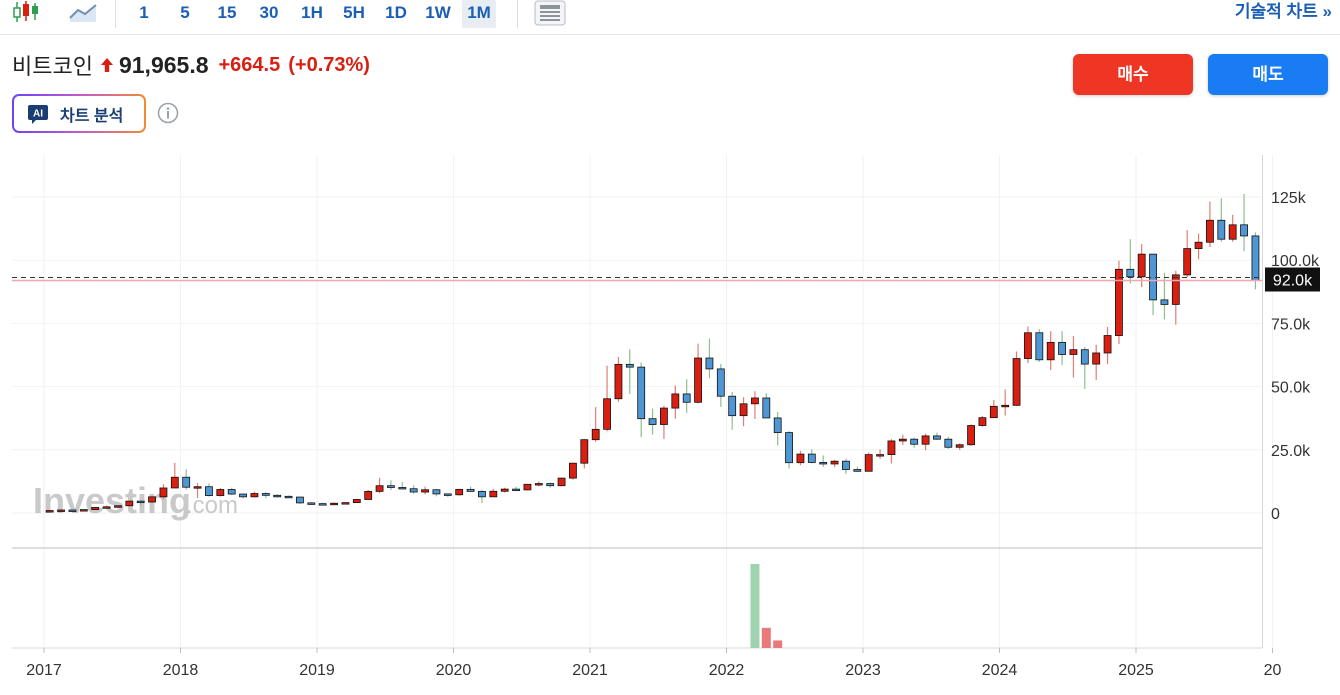 This screenshot has height=695, width=1340. What do you see at coordinates (1275, 514) in the screenshot?
I see `y-tick-label: 0` at bounding box center [1275, 514].